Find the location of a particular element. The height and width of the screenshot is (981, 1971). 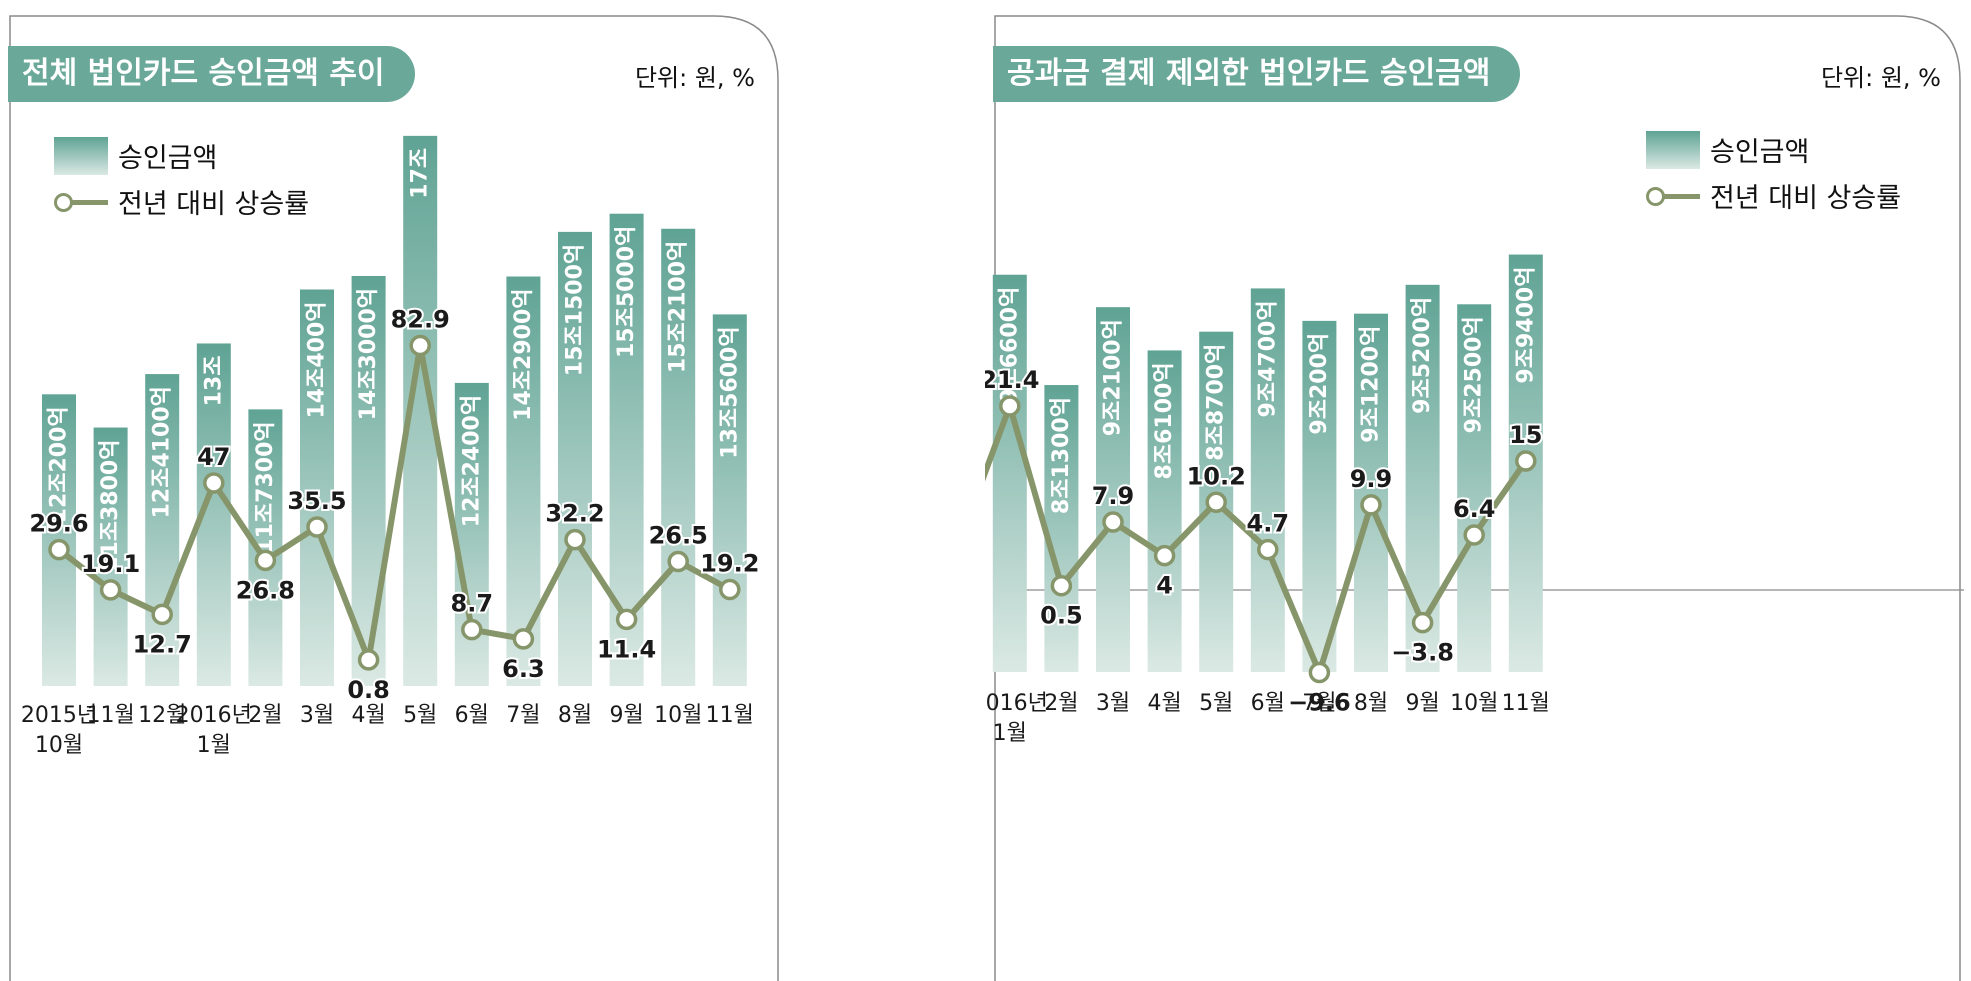

growth-value-label: 9.9 is located at coordinates (1371, 479).